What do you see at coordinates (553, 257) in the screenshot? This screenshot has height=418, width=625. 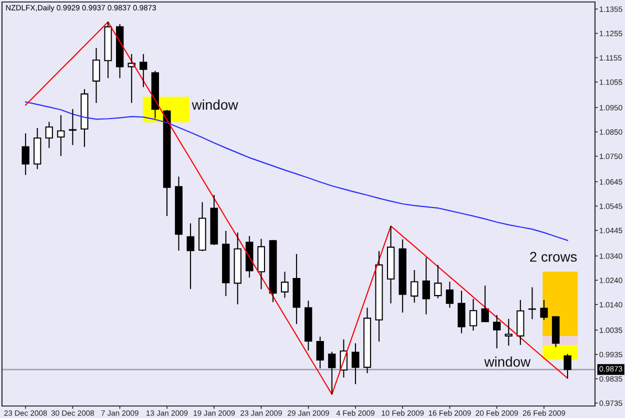 I see `annotation: 2 crows` at bounding box center [553, 257].